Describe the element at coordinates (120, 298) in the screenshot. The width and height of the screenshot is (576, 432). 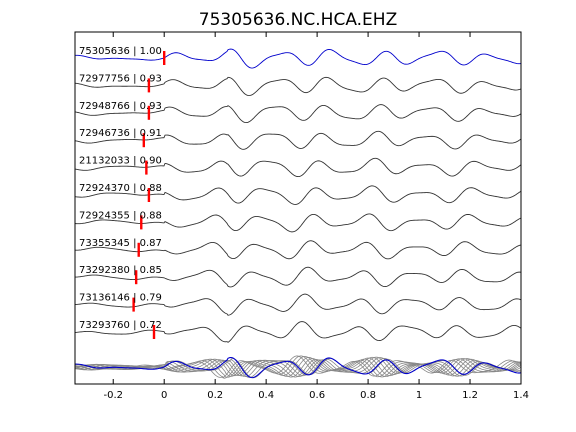
I see `trace-label: 73136146 | 0.79` at that location.